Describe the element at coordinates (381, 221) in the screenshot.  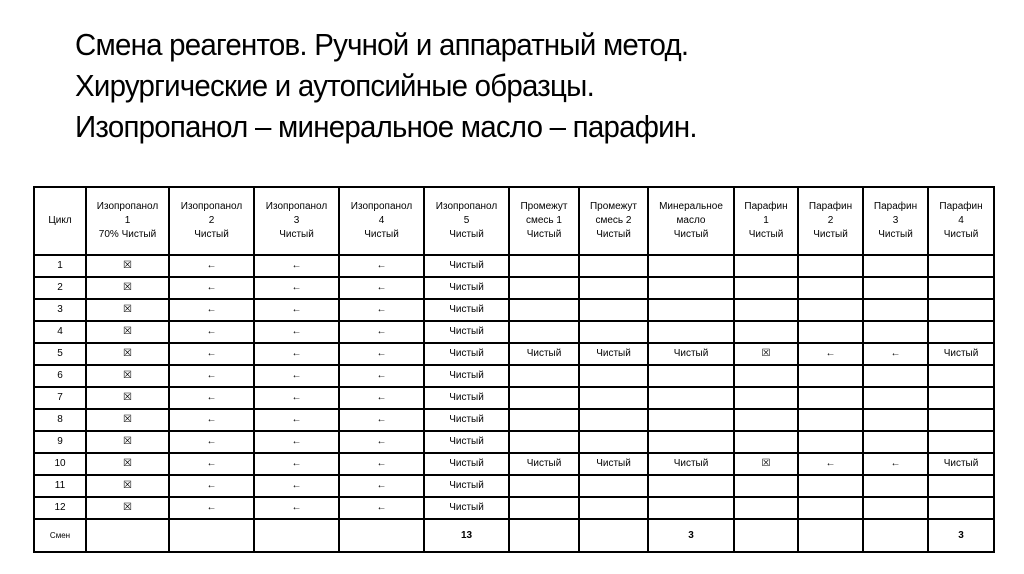
I see `column-header: Изопропанол 4 Чистый` at that location.